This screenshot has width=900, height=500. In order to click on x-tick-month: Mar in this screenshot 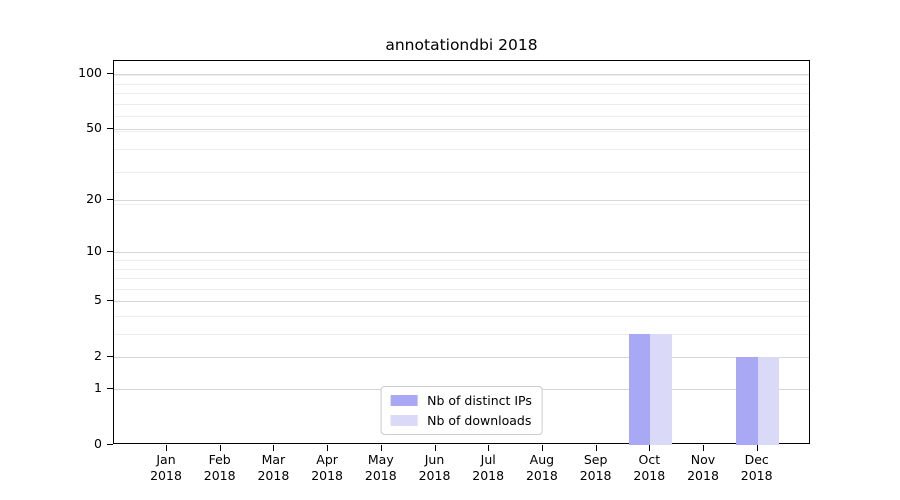, I will do `click(273, 459)`.